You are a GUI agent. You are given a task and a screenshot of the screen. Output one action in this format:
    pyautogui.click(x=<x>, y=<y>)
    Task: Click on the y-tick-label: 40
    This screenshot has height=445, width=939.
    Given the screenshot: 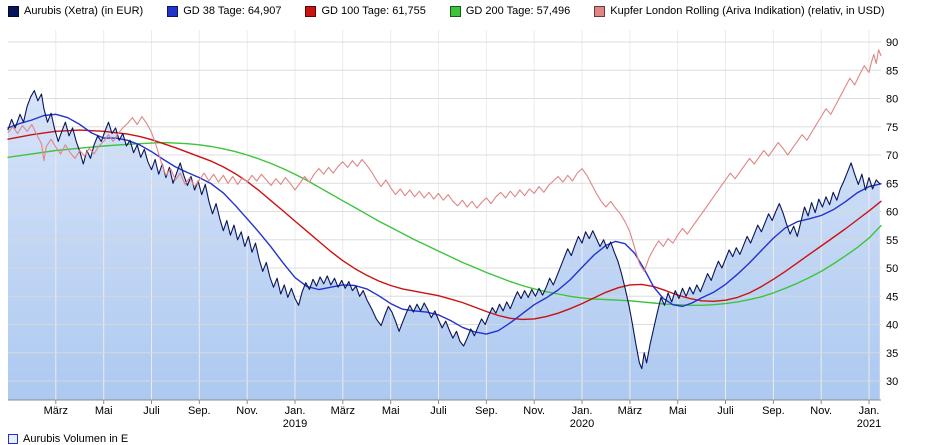 What is the action you would take?
    pyautogui.click(x=892, y=326)
    